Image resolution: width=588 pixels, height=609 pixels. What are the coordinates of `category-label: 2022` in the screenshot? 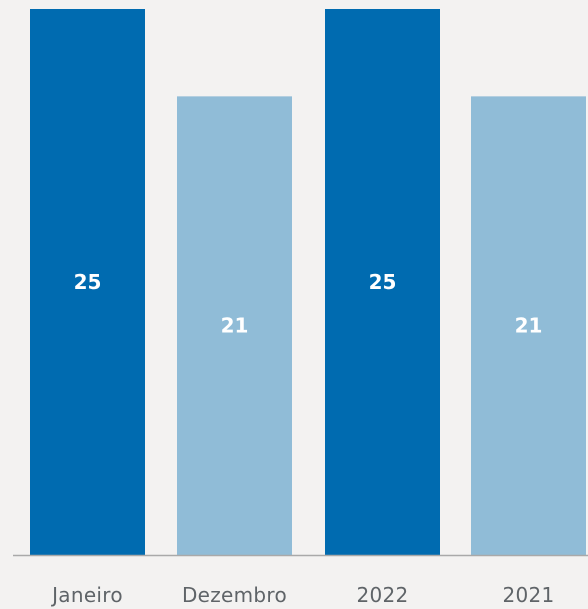 It's located at (382, 595).